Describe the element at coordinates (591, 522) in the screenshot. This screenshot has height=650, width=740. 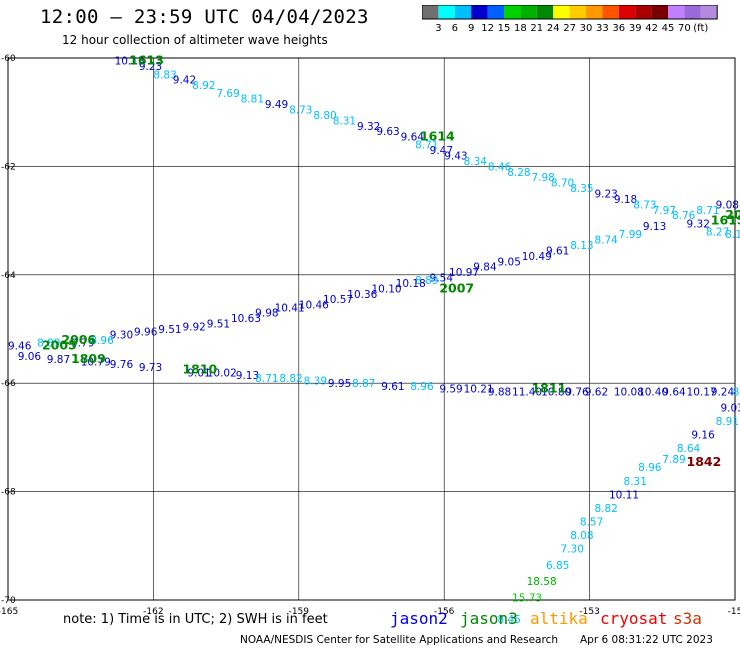
I see `wave-height-value: 8.57` at that location.